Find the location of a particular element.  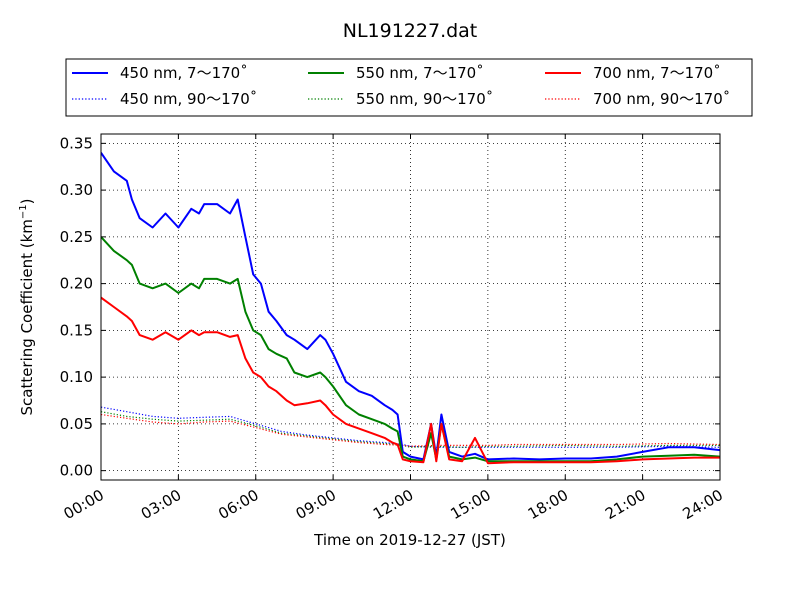

y-axis-label-superscript: −1 is located at coordinates (23, 211).